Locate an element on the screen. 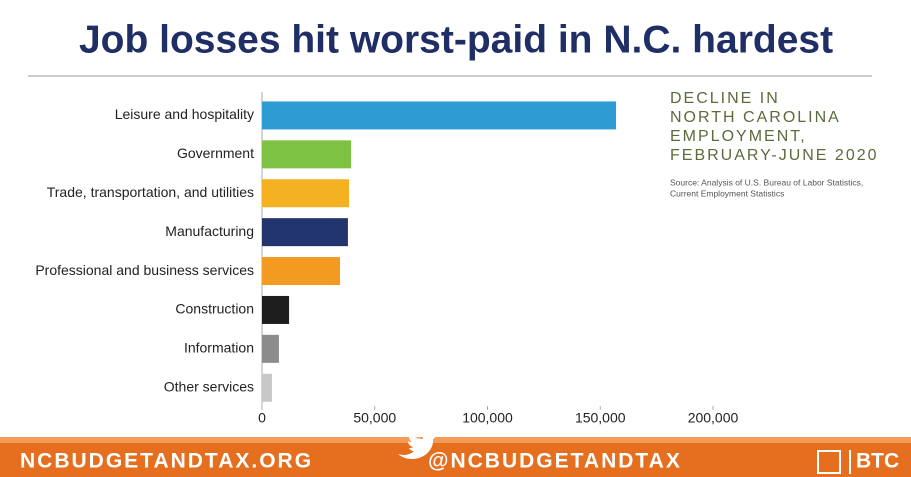 The width and height of the screenshot is (911, 477). y-tick-label: Construction is located at coordinates (214, 309).